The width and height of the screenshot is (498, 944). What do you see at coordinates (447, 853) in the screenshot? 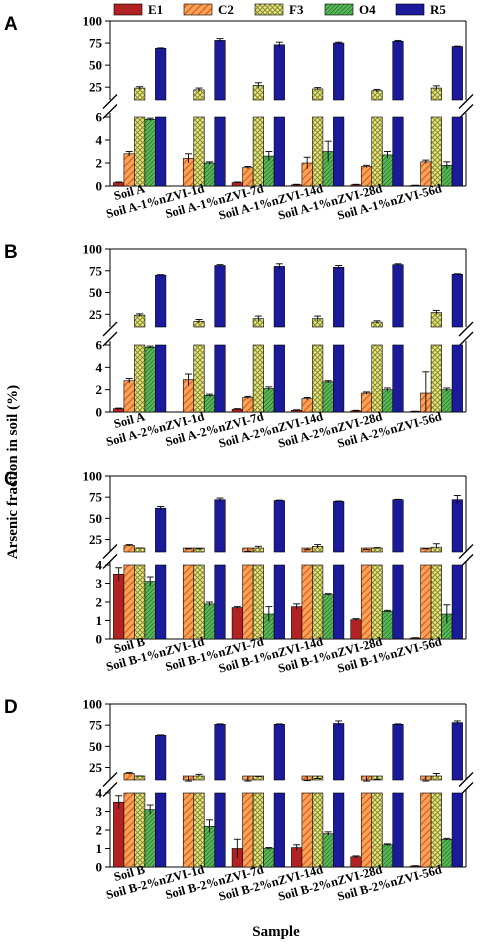
I see `bar-o4-soil-b-2pctnzvi-56d` at bounding box center [447, 853].